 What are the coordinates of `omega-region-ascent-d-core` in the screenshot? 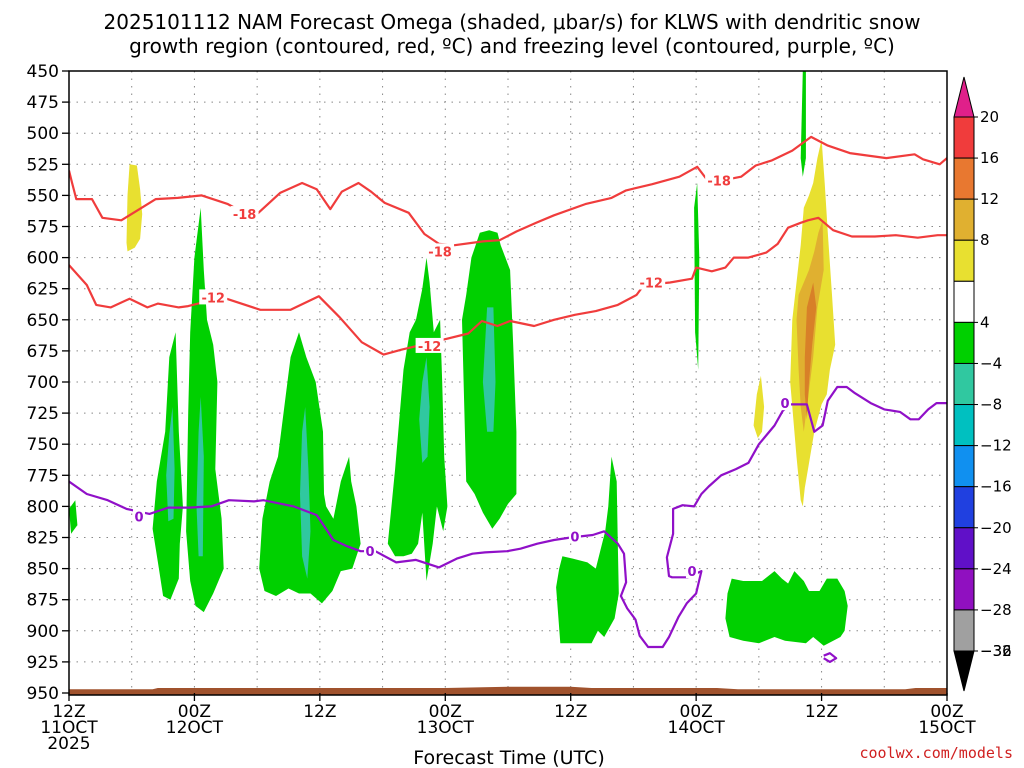 It's located at (424, 410).